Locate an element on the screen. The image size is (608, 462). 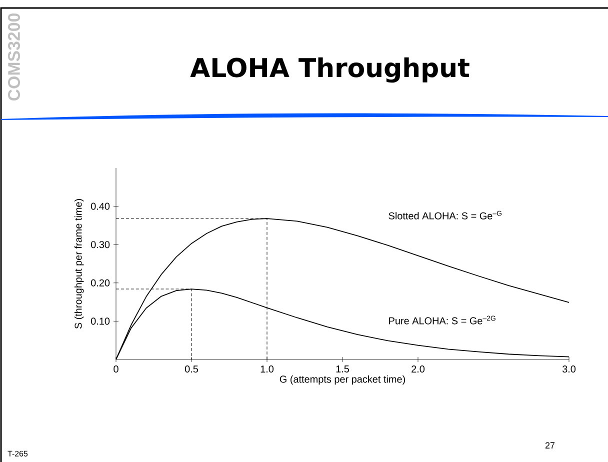
x-tick-label: 0 is located at coordinates (116, 369).